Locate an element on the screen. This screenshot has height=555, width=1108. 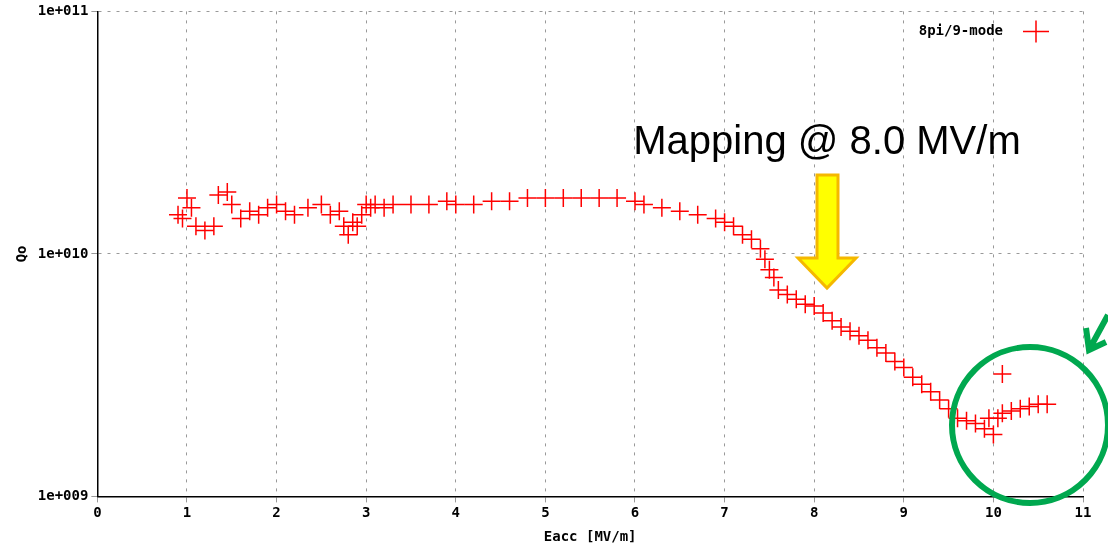
x-tick-label: 2 is located at coordinates (276, 512).